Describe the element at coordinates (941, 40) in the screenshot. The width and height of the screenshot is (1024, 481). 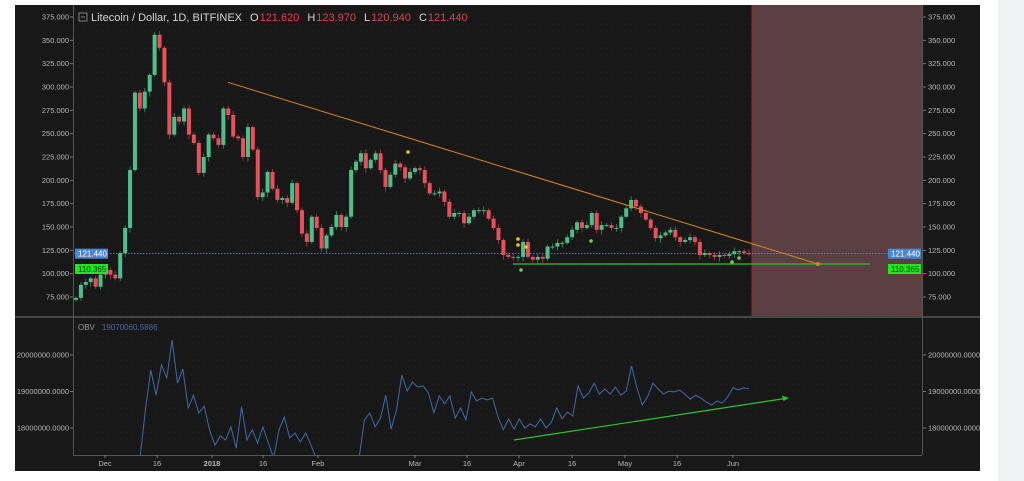
I see `price-tick-label-right: 350.000` at that location.